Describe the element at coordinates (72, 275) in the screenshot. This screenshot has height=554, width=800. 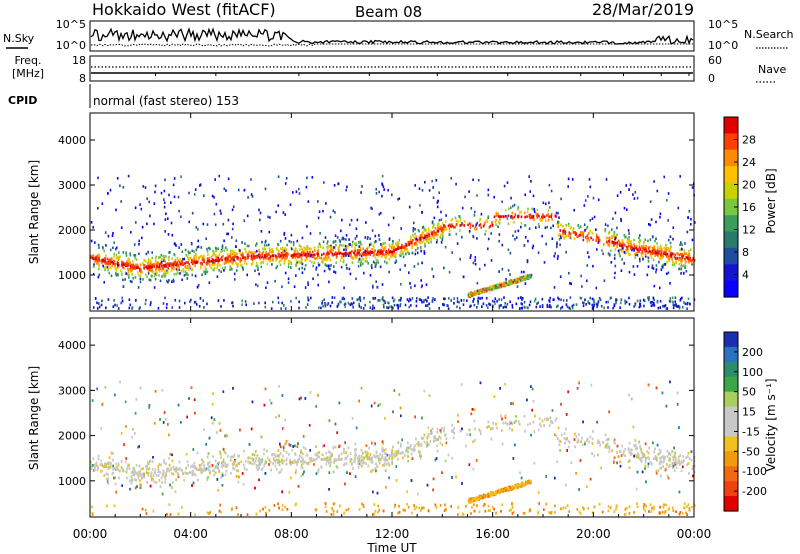
I see `y-tick-label: 1000` at that location.